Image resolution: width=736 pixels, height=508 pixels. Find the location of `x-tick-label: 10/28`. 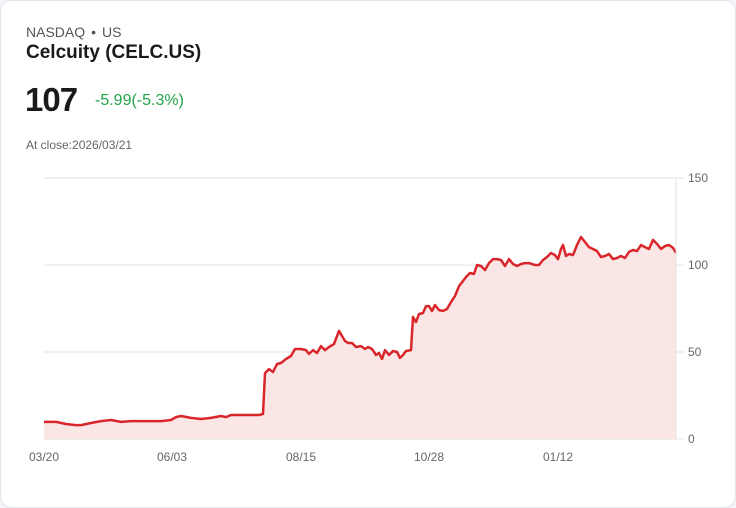

x-tick-label: 10/28 is located at coordinates (429, 457).